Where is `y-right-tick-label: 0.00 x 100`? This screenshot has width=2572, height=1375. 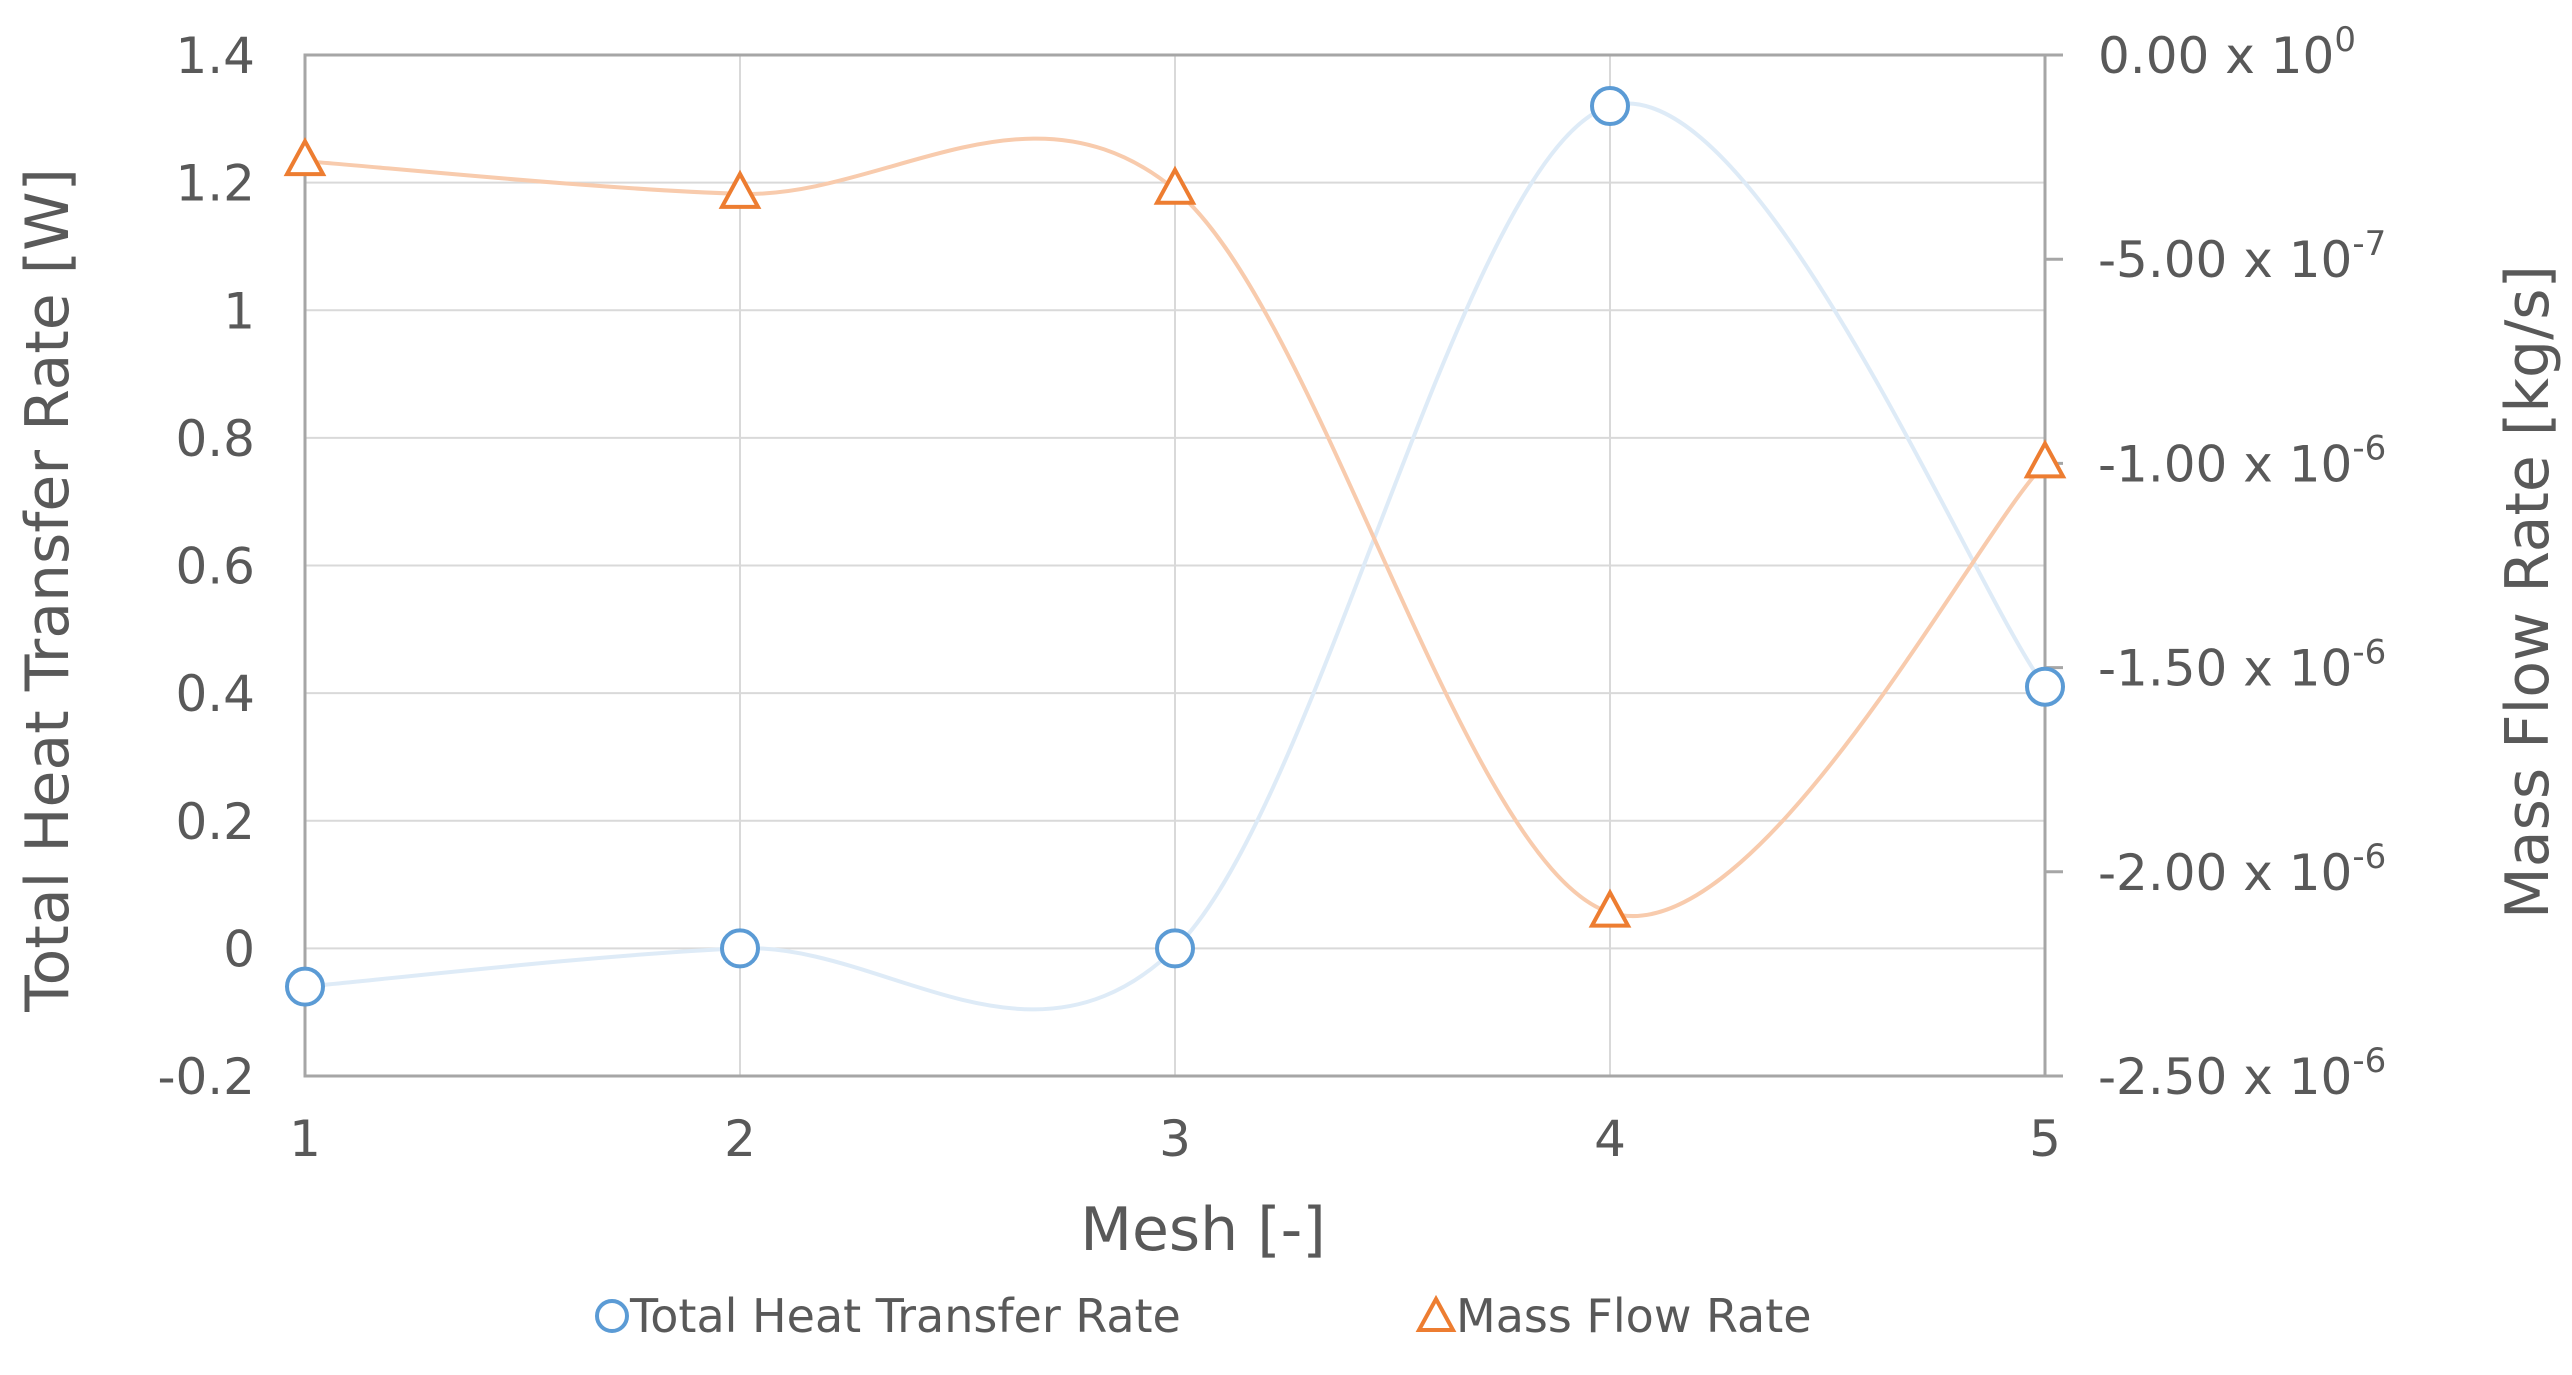
y-right-tick-label: 0.00 x 100 is located at coordinates (2227, 52).